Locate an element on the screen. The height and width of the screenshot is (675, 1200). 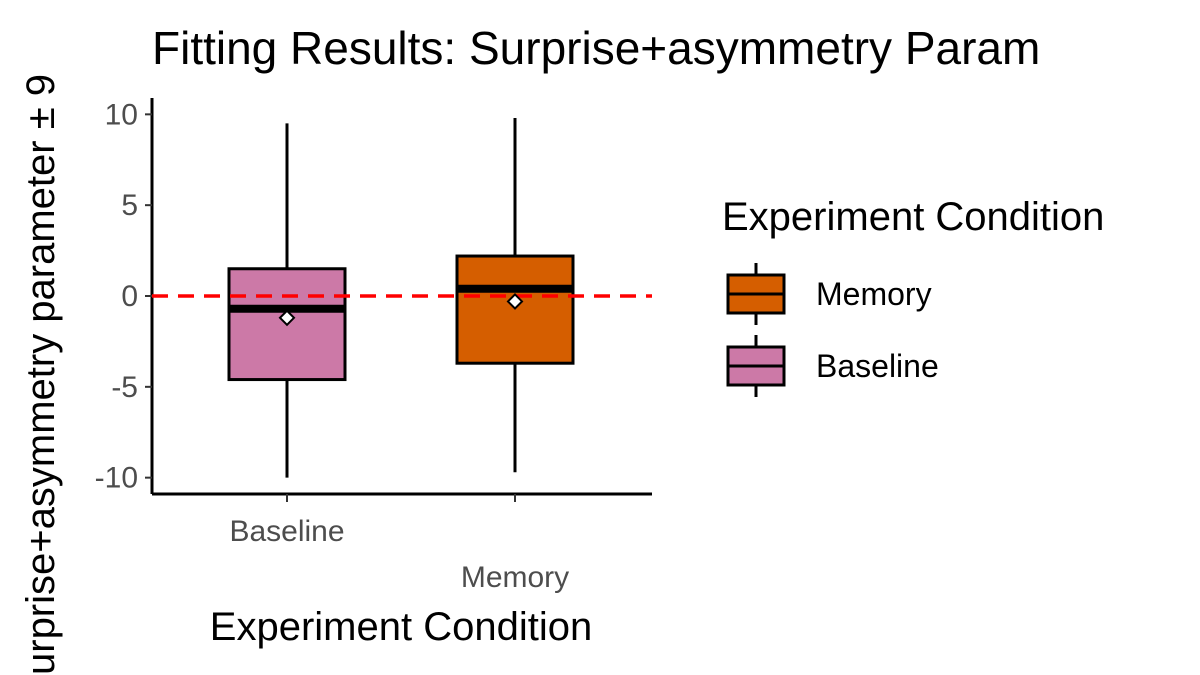
legend-item-baseline: Baseline is located at coordinates (832, 366).